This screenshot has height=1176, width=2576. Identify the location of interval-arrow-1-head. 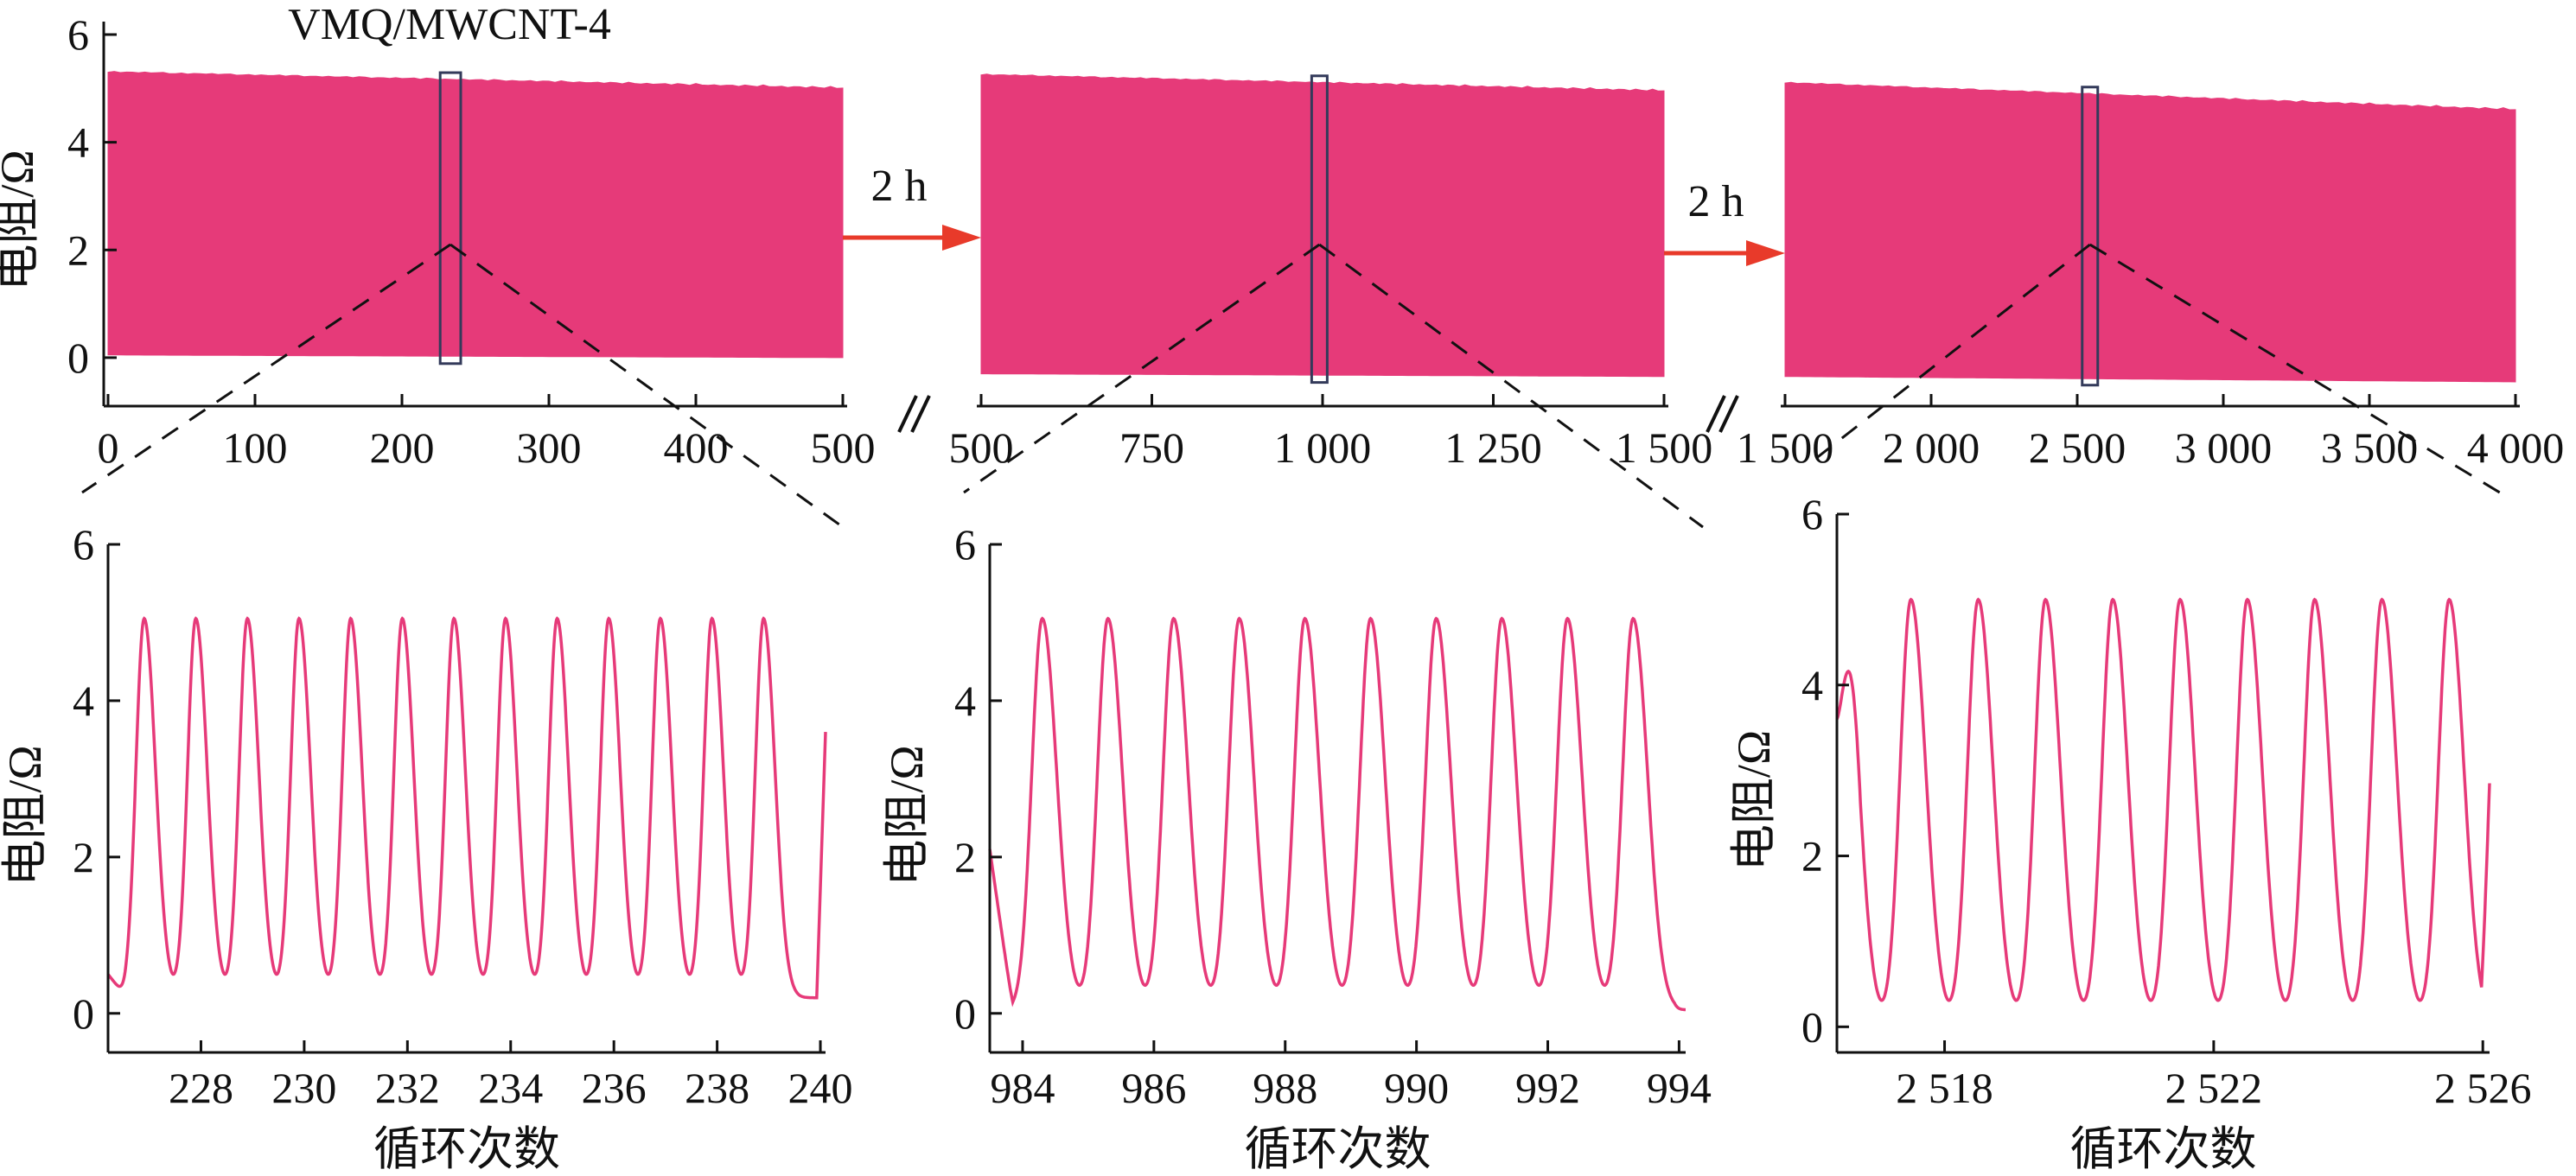
(961, 238).